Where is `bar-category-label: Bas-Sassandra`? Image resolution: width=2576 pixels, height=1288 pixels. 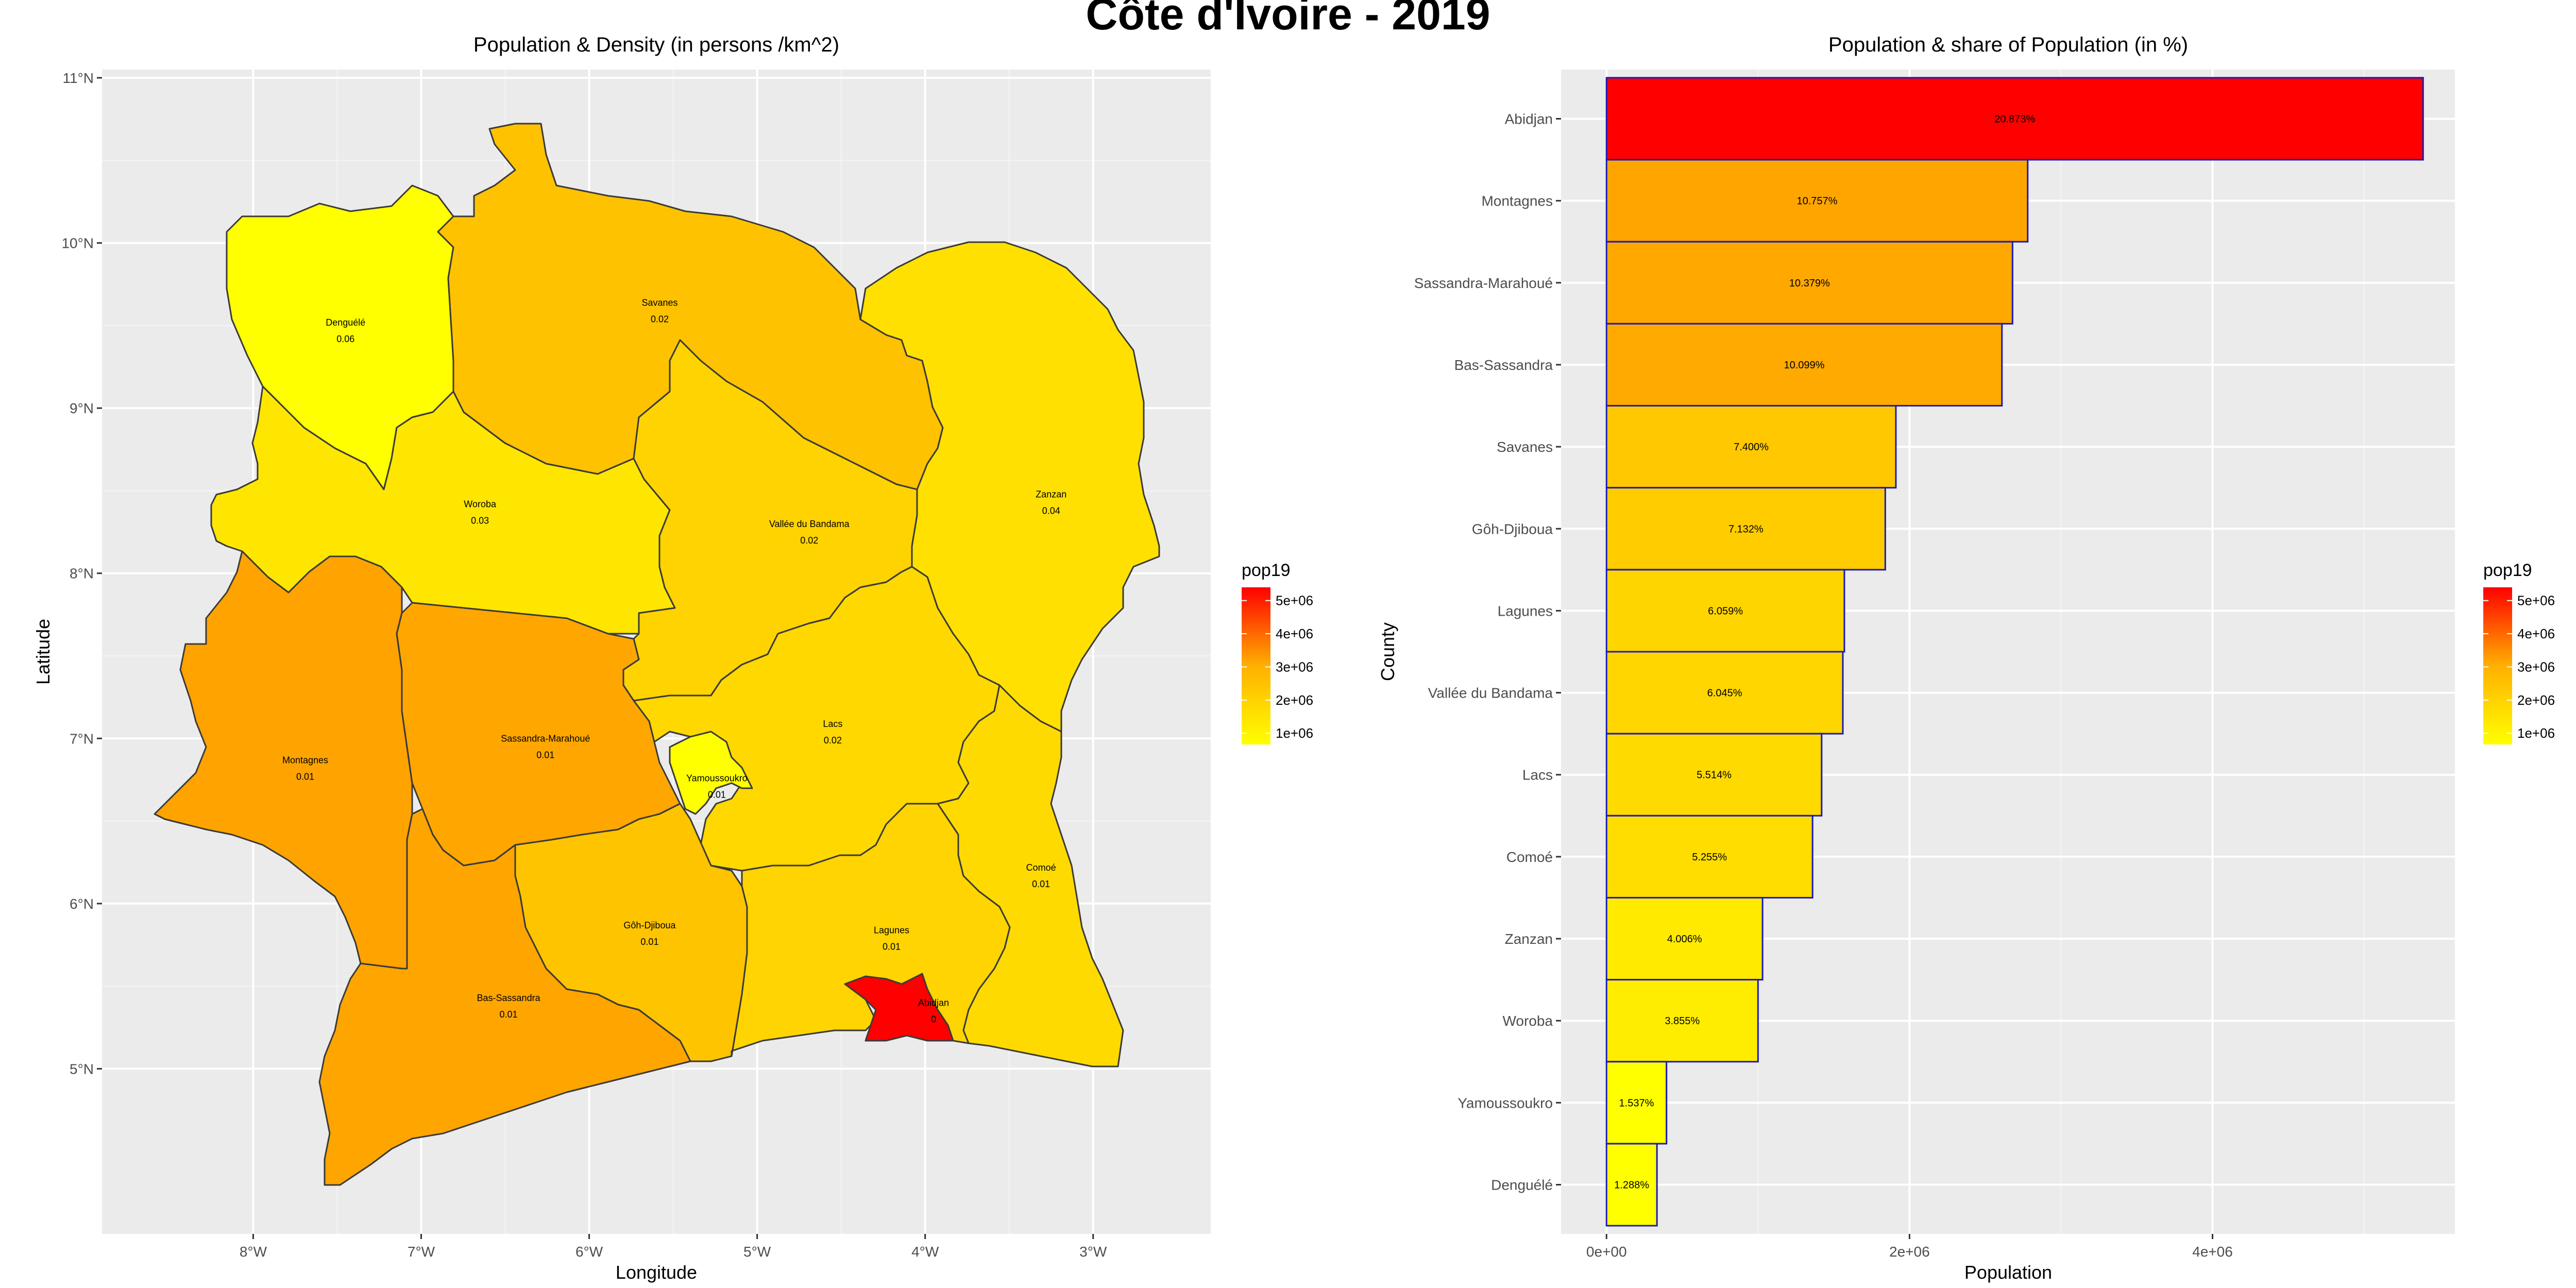
bar-category-label: Bas-Sassandra is located at coordinates (1503, 365).